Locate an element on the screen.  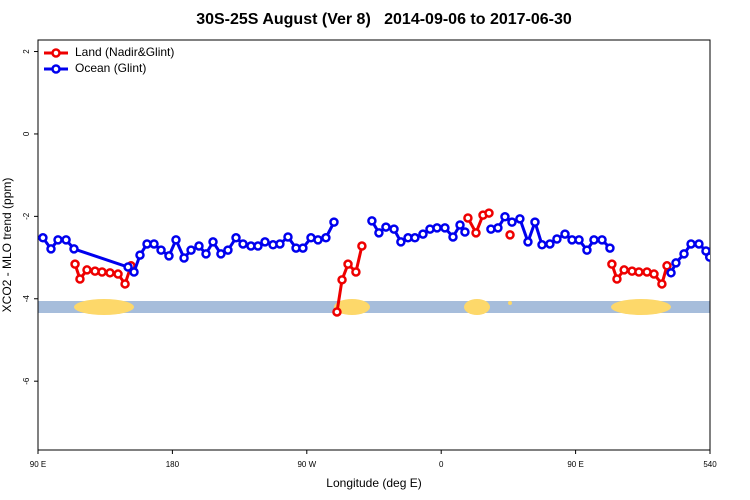
x-tick-label: 180 is located at coordinates (173, 464).